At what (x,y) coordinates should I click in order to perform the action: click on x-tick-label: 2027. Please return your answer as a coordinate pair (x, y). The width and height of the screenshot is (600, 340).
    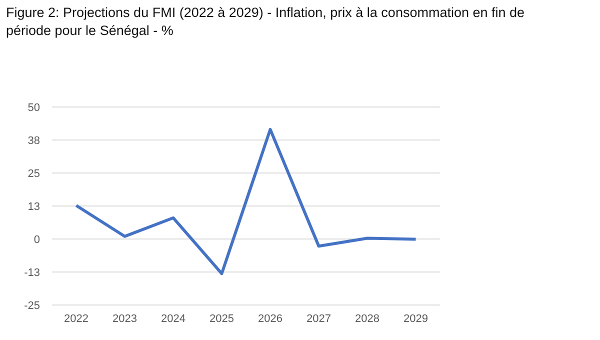
    Looking at the image, I should click on (318, 319).